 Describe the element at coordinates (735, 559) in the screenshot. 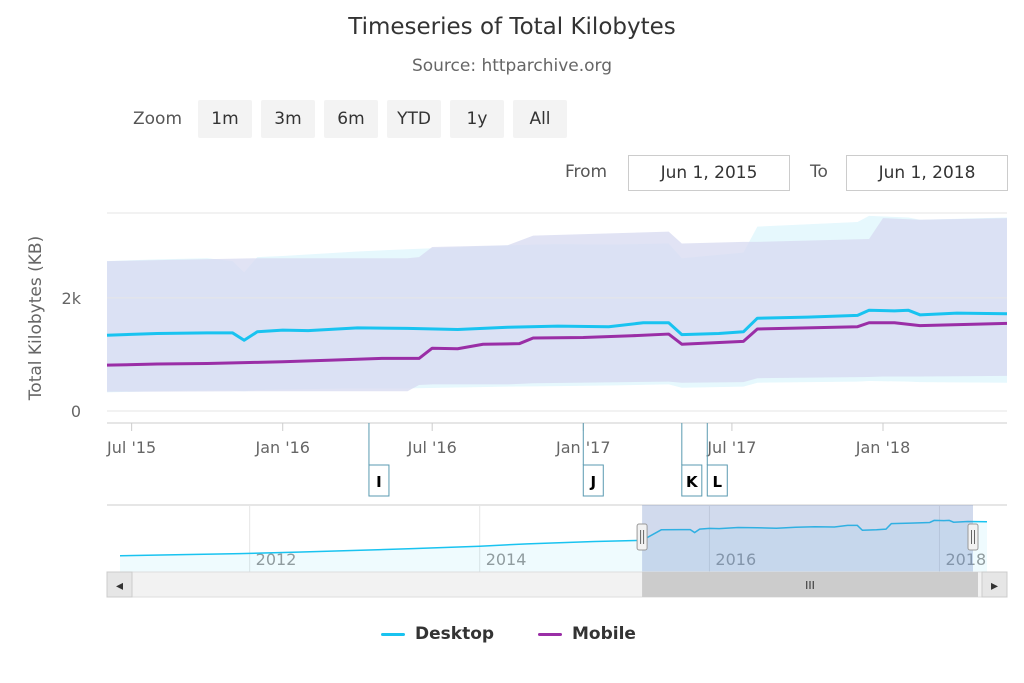

I see `navigator-tick-label: 2016` at that location.